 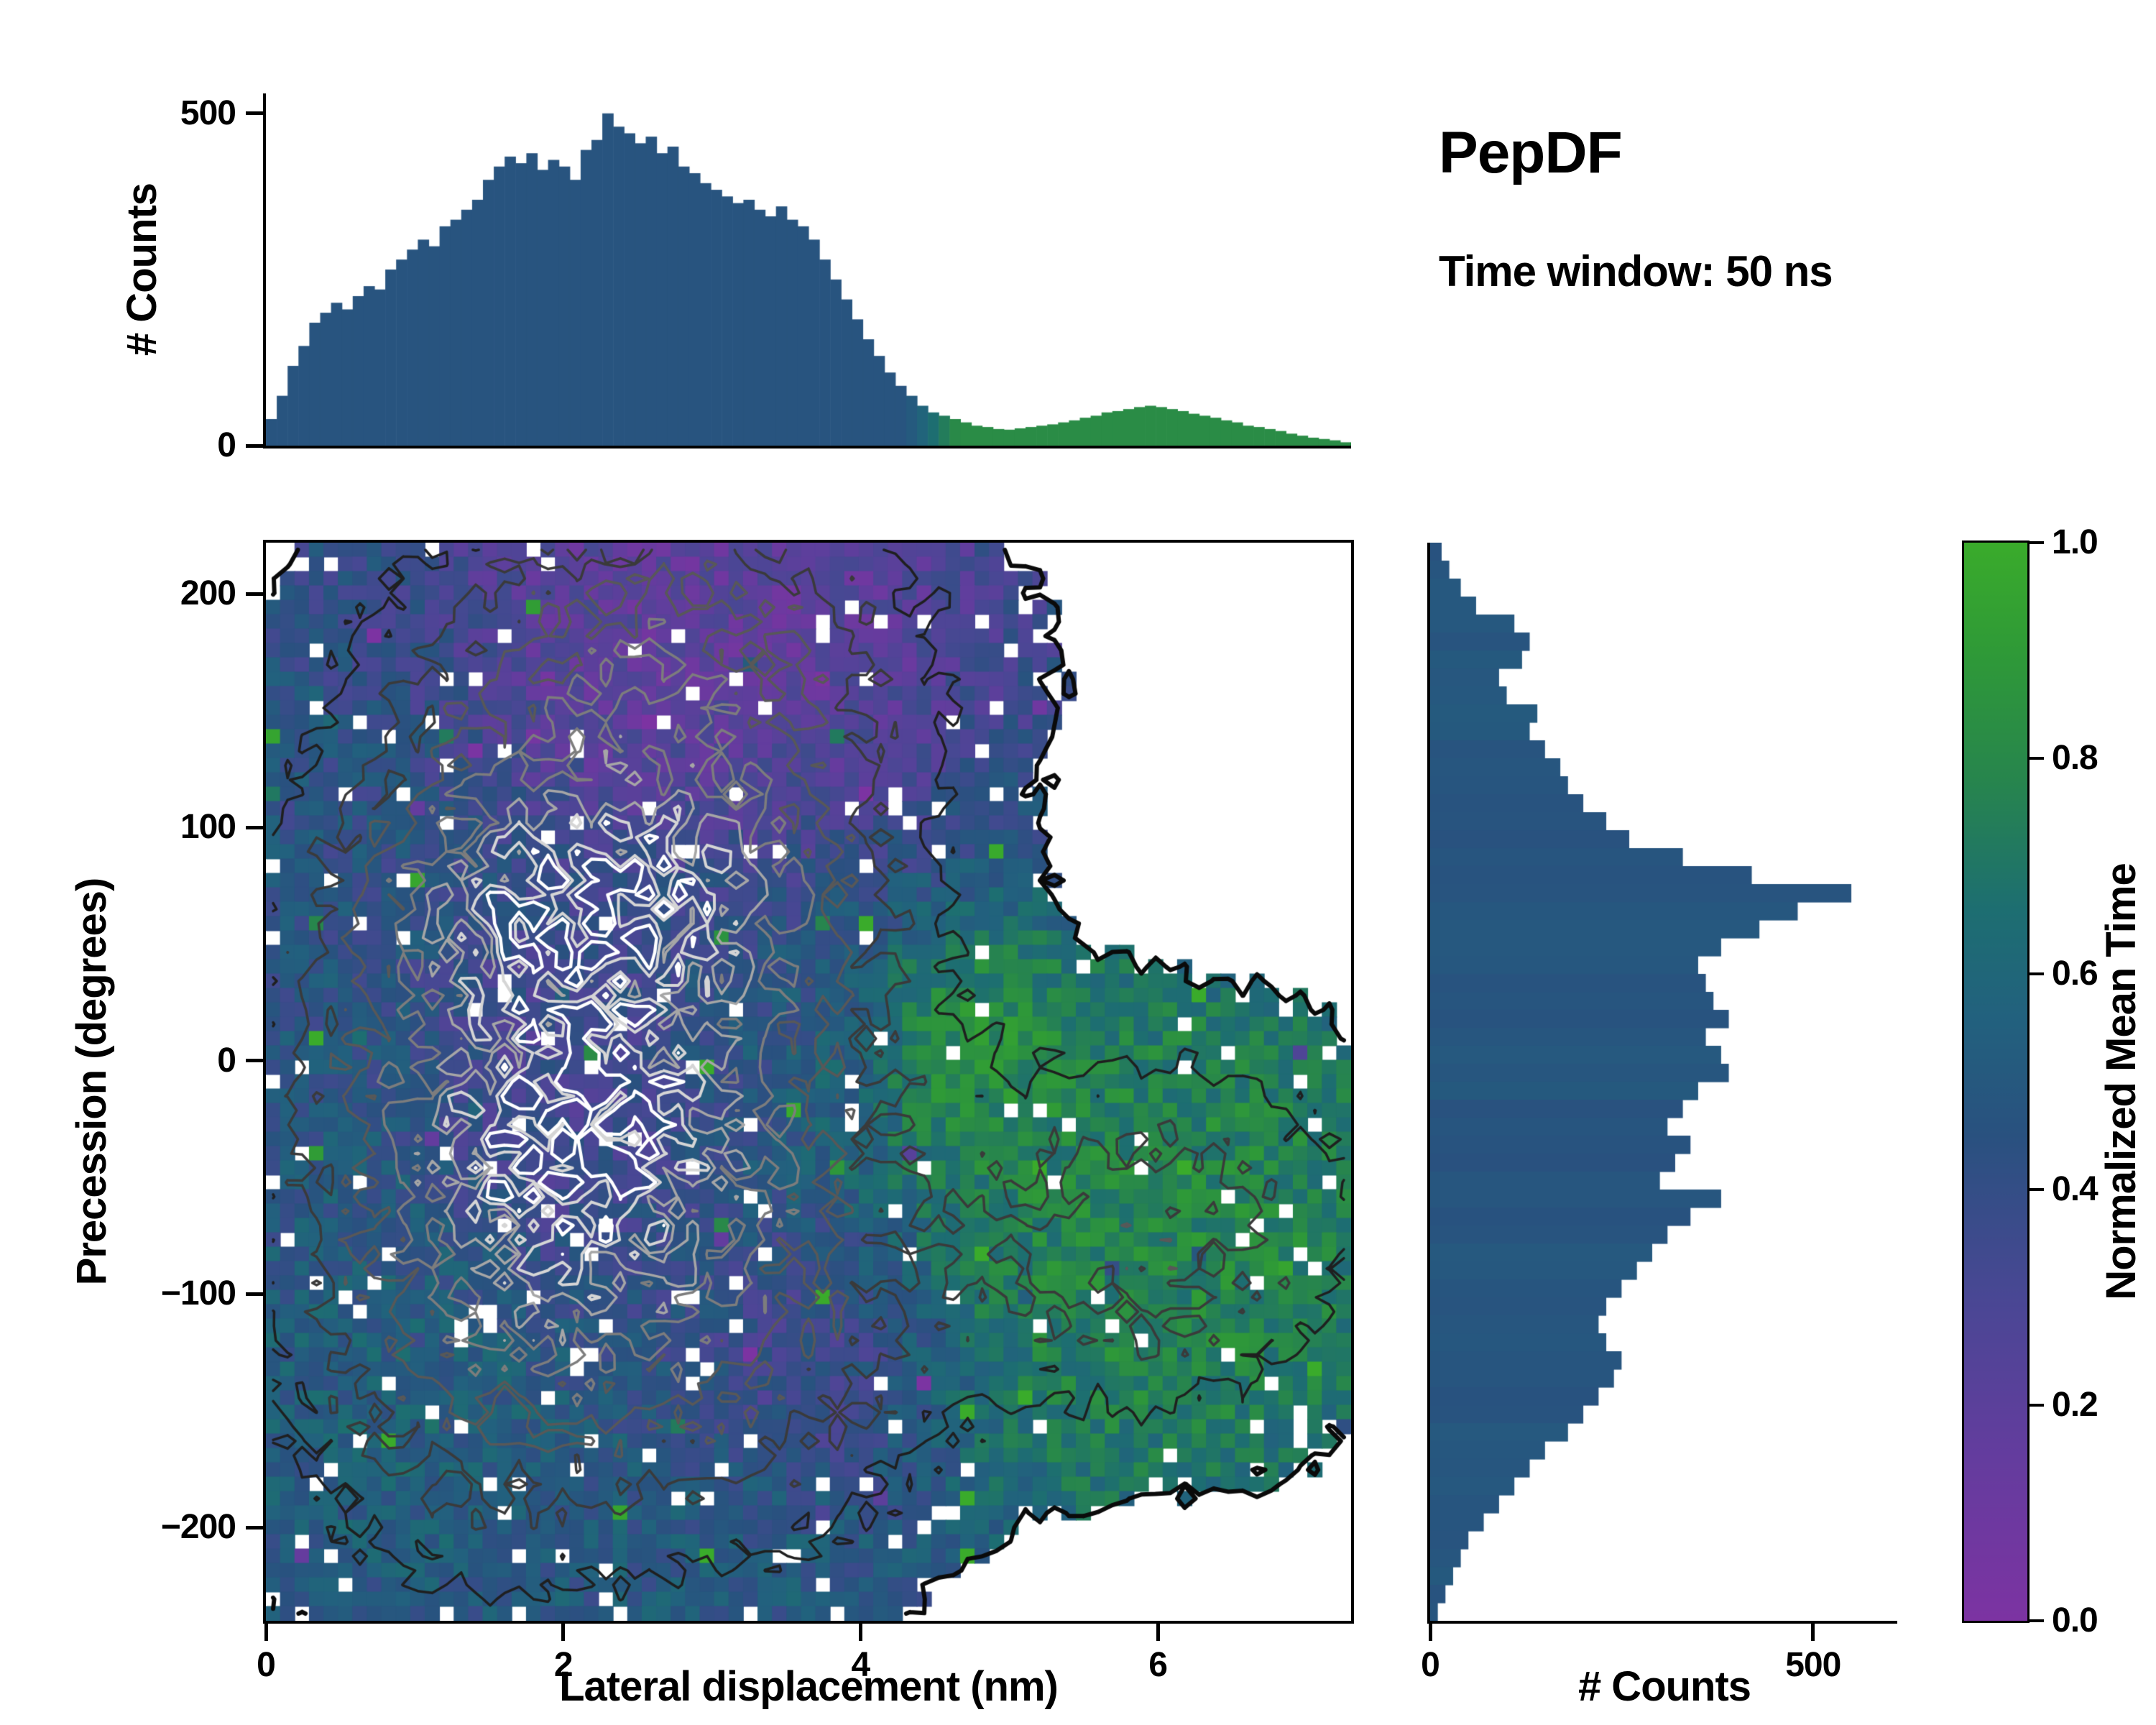 I want to click on right-histogram-panel: 0 500, so click(x=1659, y=1113).